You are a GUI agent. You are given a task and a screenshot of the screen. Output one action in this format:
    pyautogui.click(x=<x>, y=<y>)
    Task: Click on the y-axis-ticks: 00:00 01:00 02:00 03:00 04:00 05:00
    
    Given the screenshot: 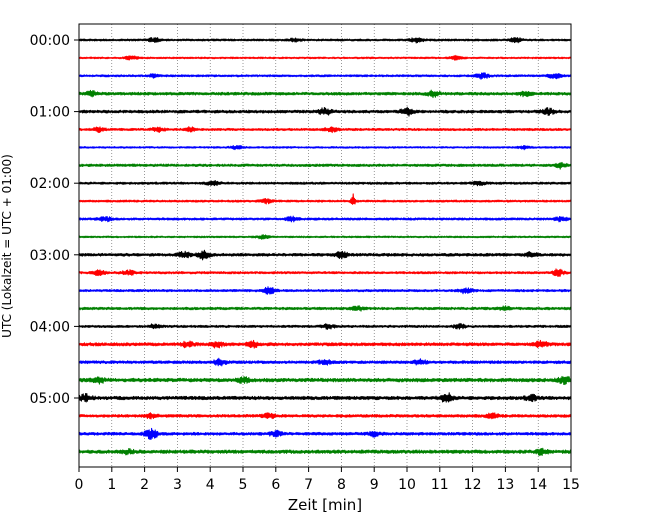 What is the action you would take?
    pyautogui.click(x=54, y=220)
    